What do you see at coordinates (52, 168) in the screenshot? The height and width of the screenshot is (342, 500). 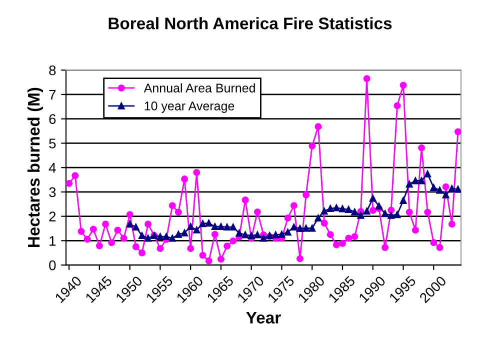 I see `y-tick-label: 4` at bounding box center [52, 168].